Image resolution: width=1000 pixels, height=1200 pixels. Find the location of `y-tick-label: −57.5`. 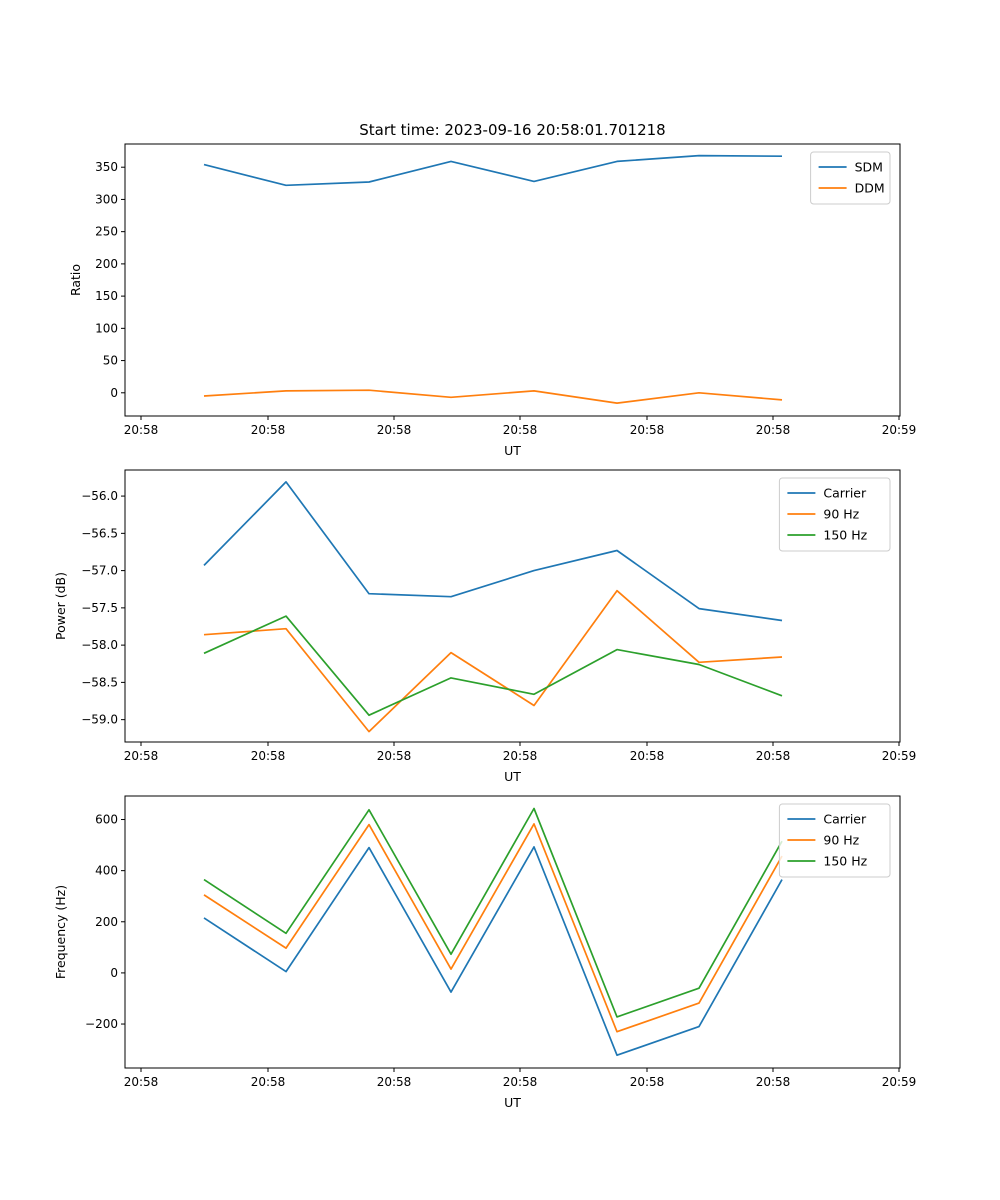

y-tick-label: −57.5 is located at coordinates (99, 608).